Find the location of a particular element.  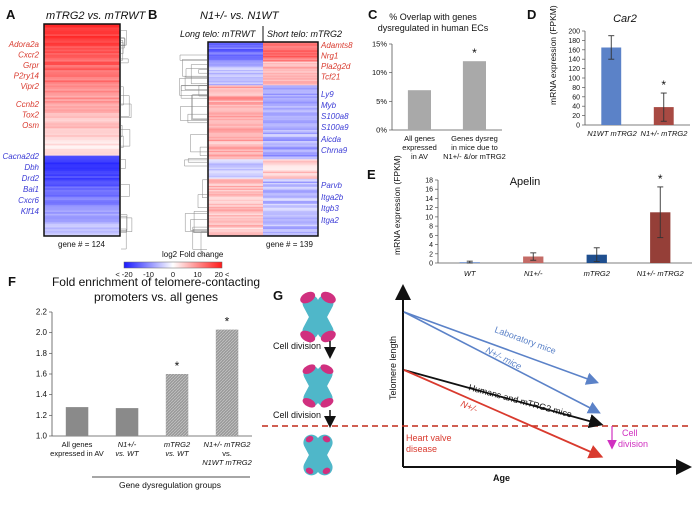

legend-title: log2 Fold change is located at coordinates (193, 254).